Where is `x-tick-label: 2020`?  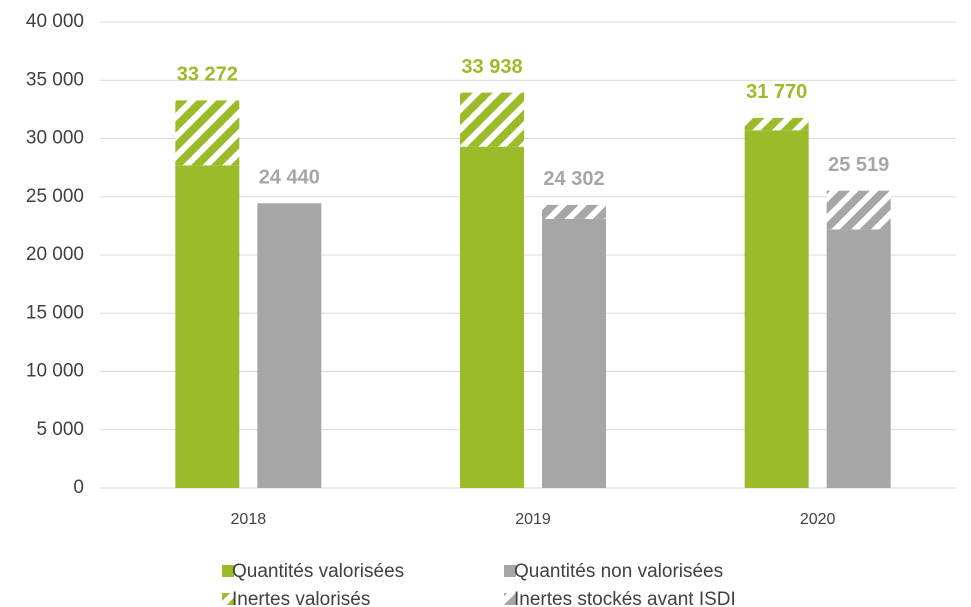
x-tick-label: 2020 is located at coordinates (818, 519).